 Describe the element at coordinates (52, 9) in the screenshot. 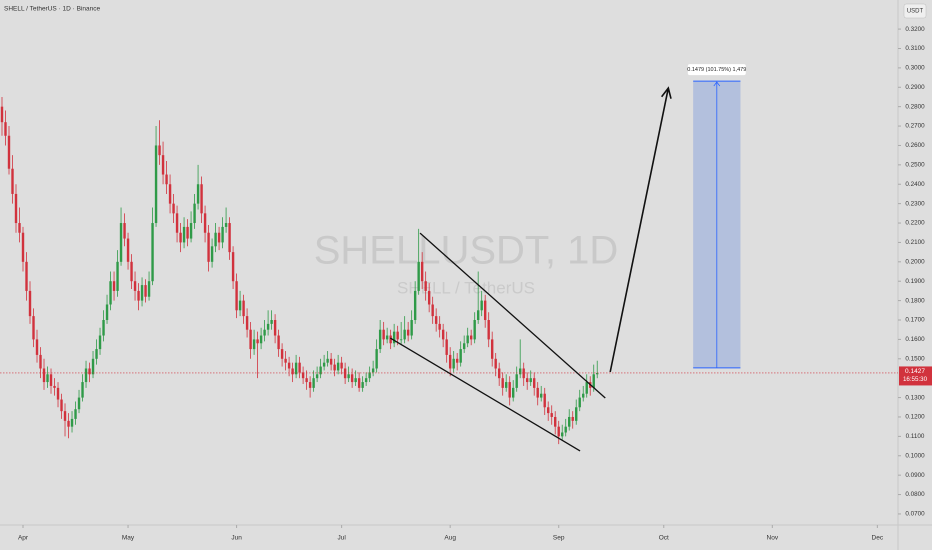

I see `chart-header: SHELL / TetherUS · 1D · Binance` at that location.